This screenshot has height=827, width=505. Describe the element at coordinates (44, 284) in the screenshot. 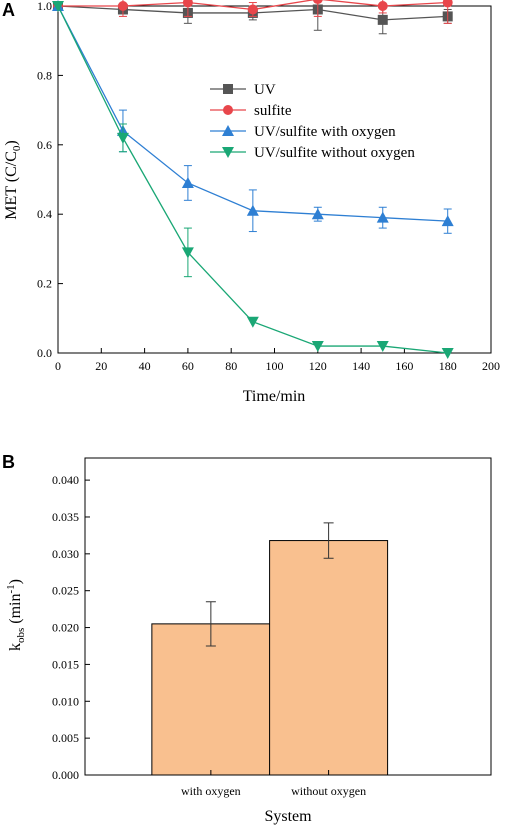

I see `panel-a-y-tick-label: 0.2` at that location.